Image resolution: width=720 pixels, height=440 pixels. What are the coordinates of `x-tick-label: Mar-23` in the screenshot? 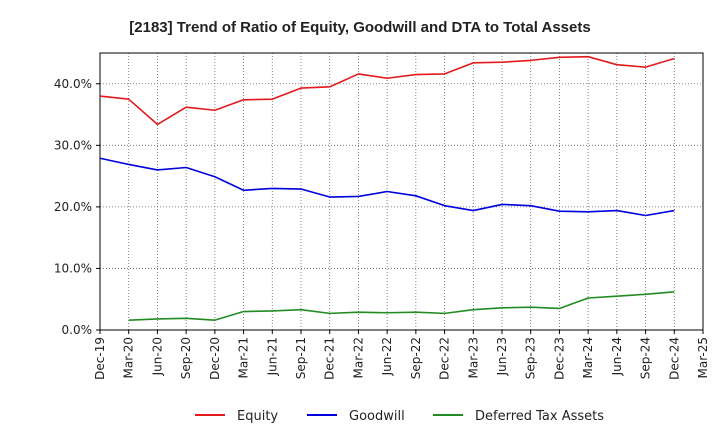 It's located at (473, 357).